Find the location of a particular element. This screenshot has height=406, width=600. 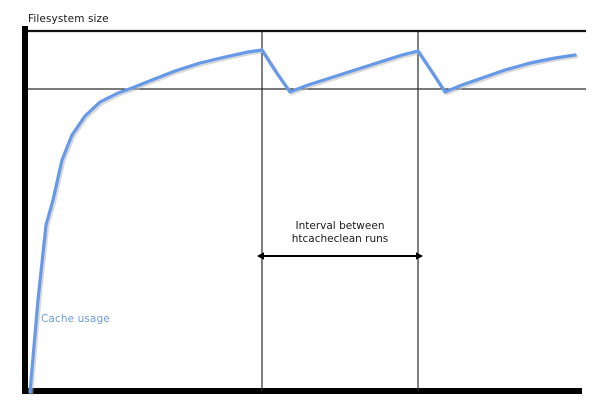

y-axis-title: Filesystem size is located at coordinates (68, 19).